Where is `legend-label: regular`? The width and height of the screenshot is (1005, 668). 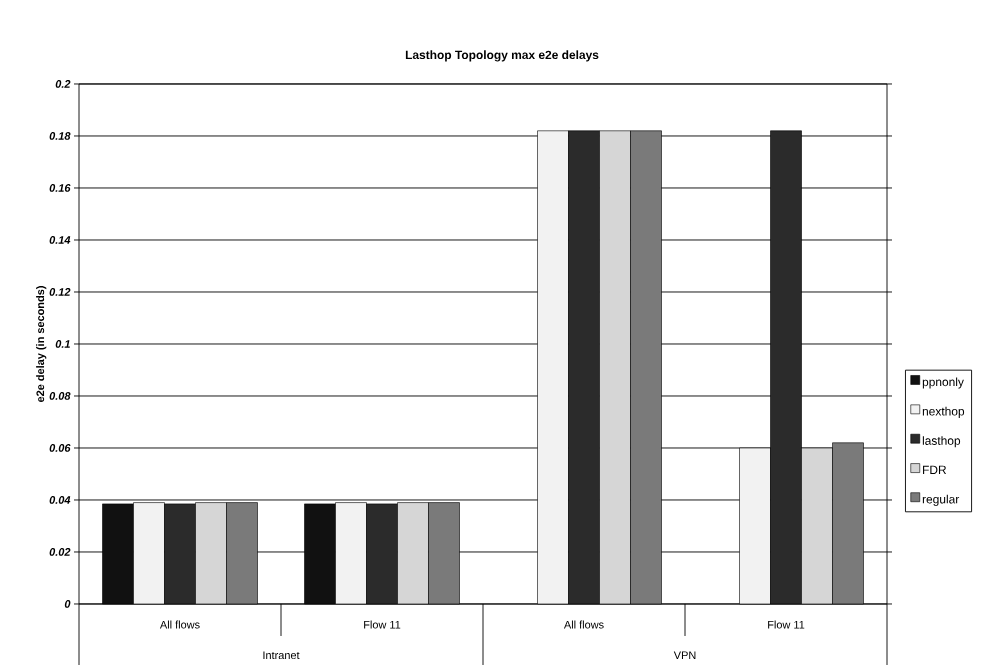
legend-label: regular is located at coordinates (941, 500).